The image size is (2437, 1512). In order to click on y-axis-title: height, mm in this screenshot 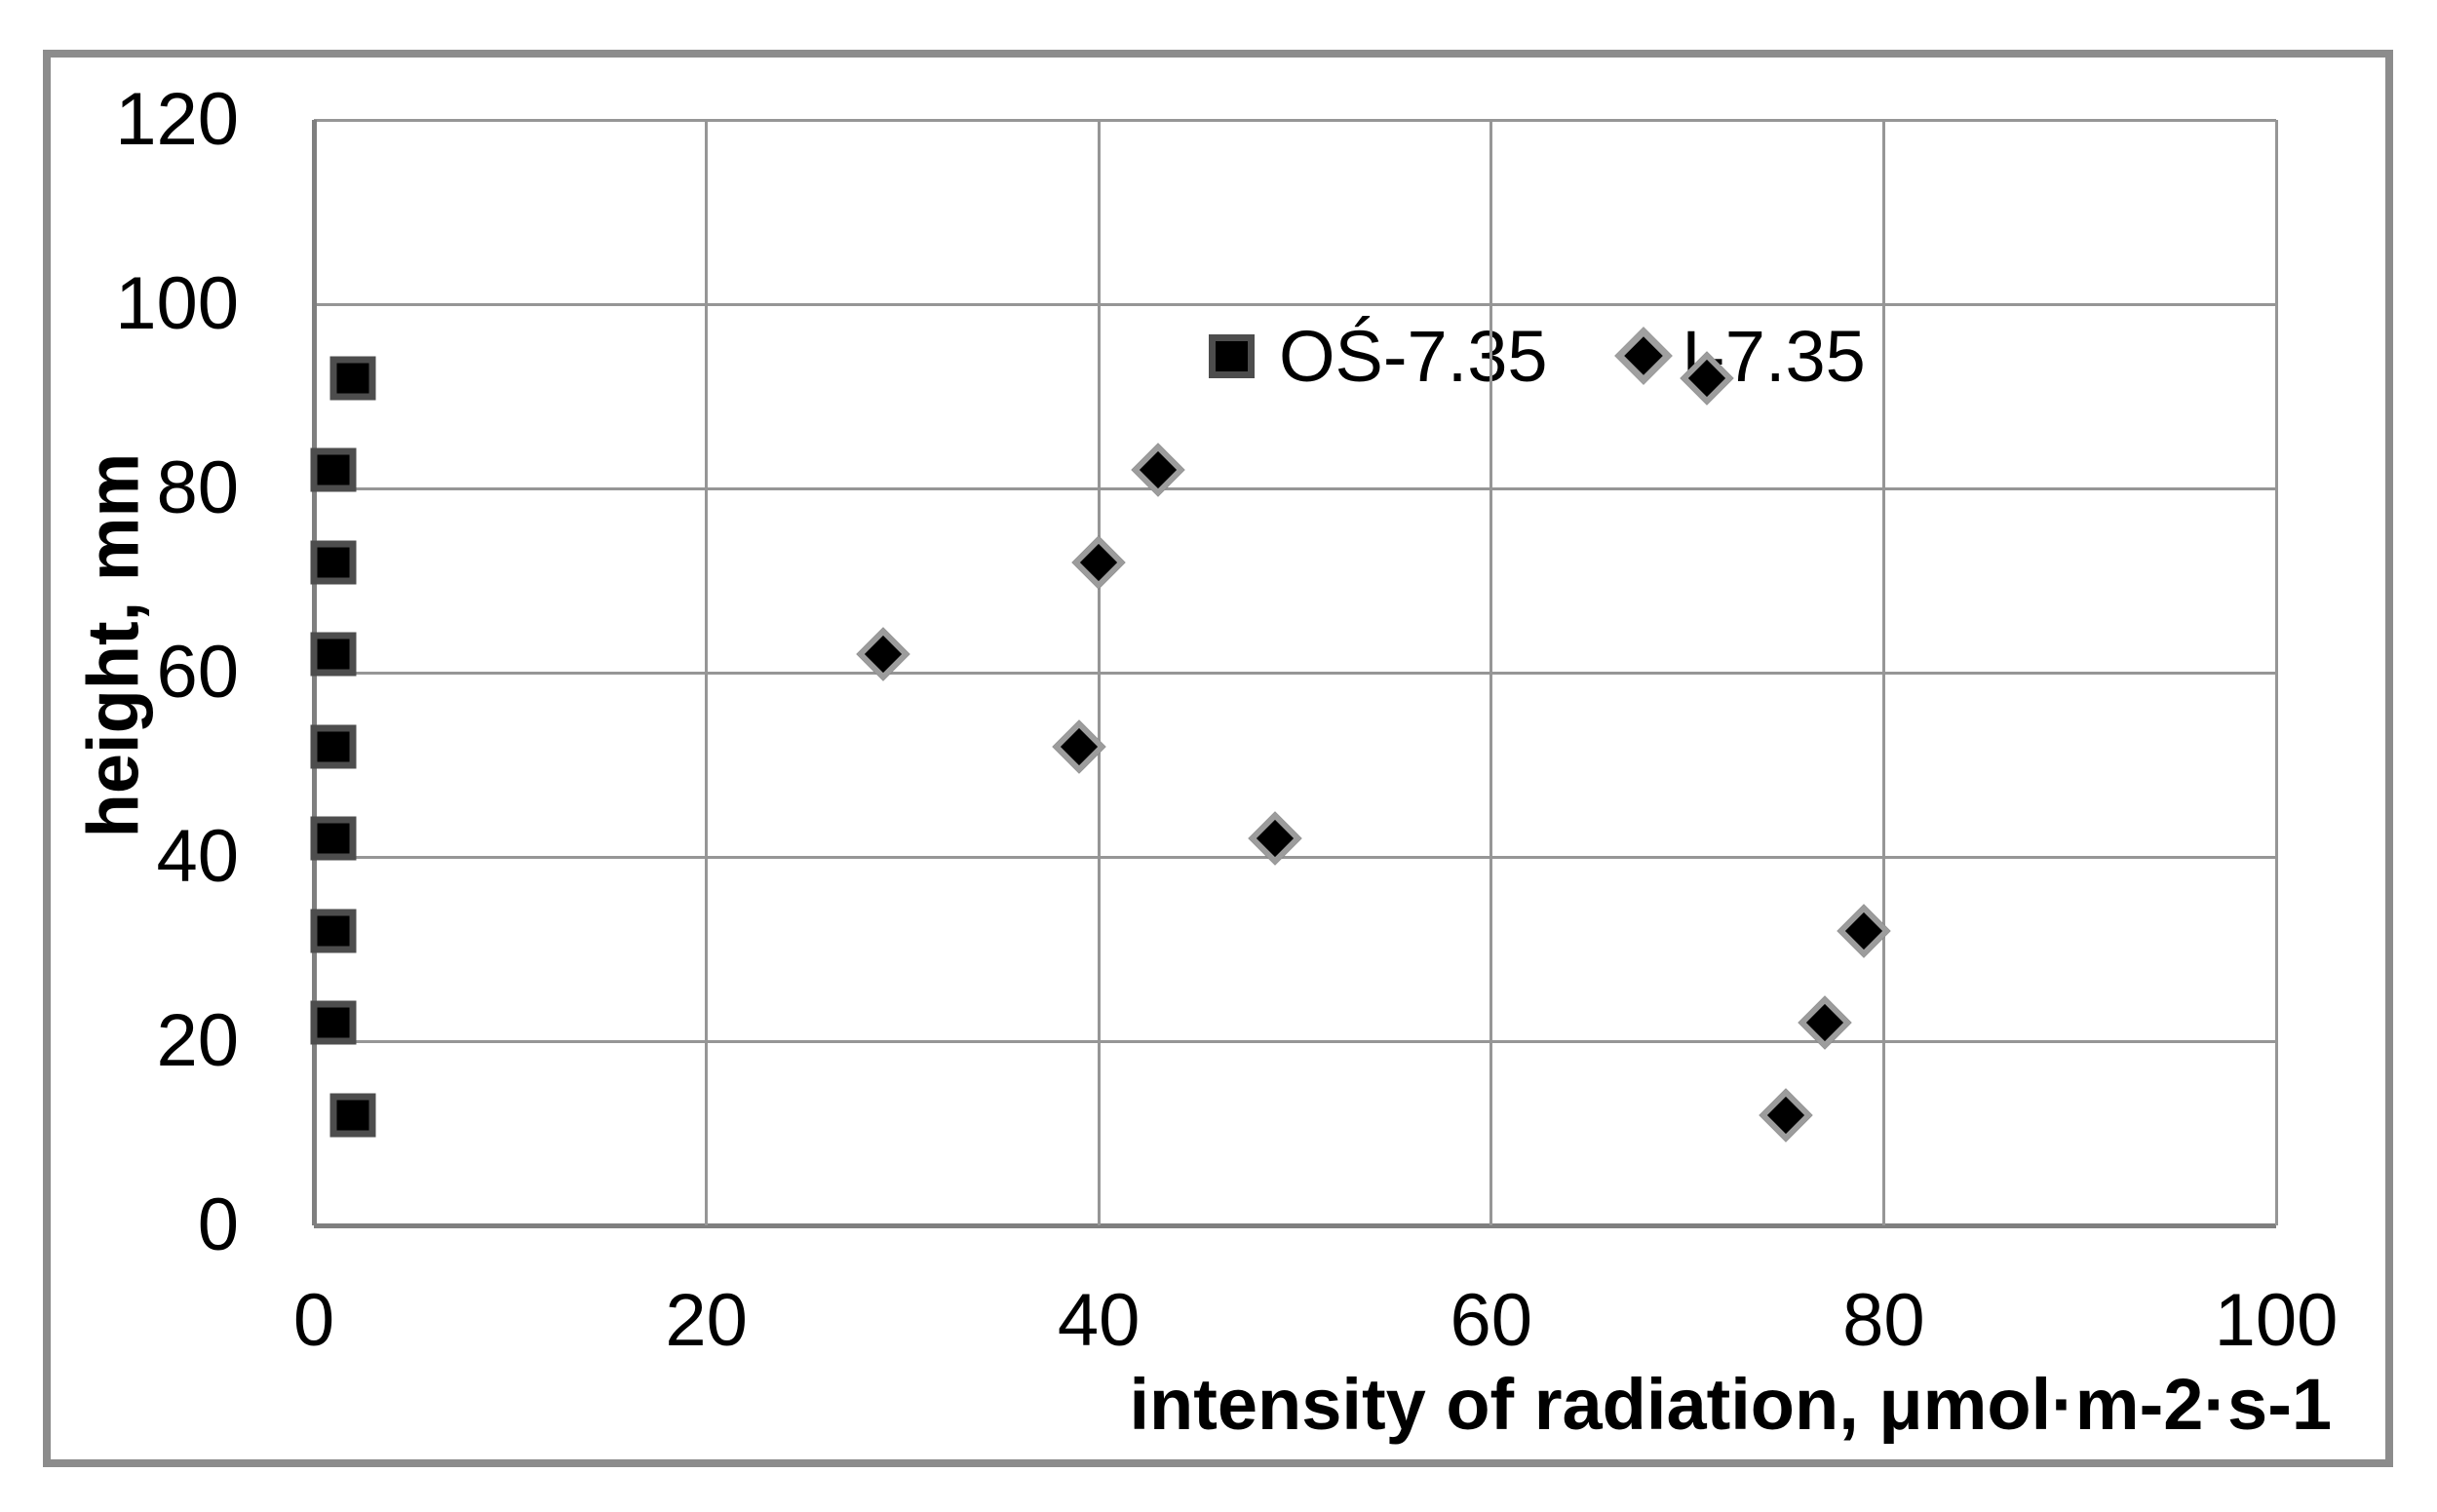, I will do `click(113, 645)`.